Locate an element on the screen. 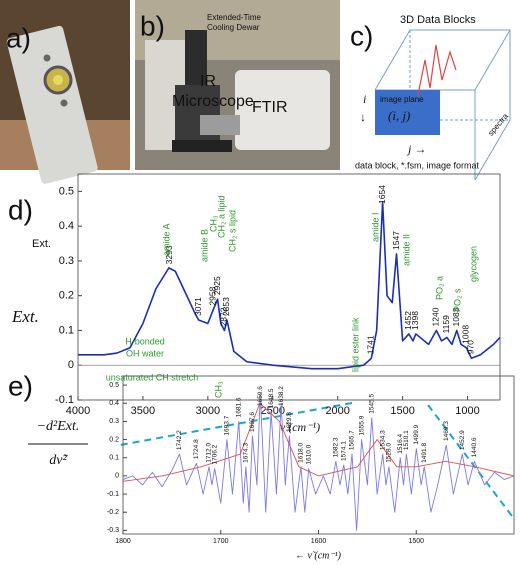  peak-label: 1674.3 is located at coordinates (246, 453).